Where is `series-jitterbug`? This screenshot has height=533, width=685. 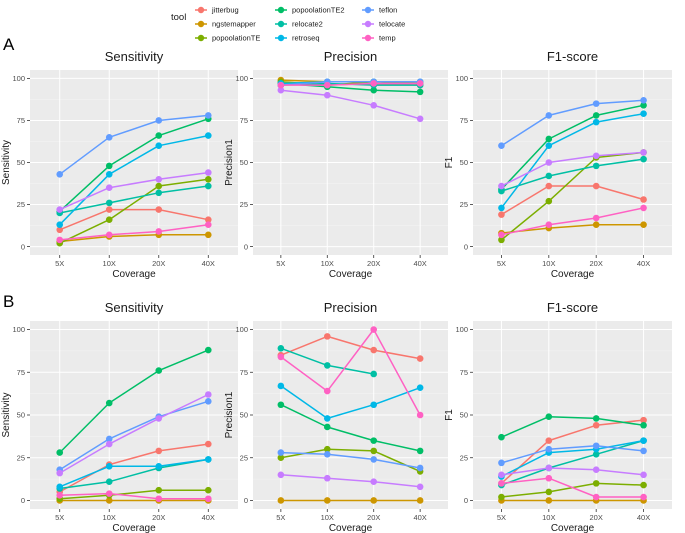
series-jitterbug is located at coordinates (572, 200).